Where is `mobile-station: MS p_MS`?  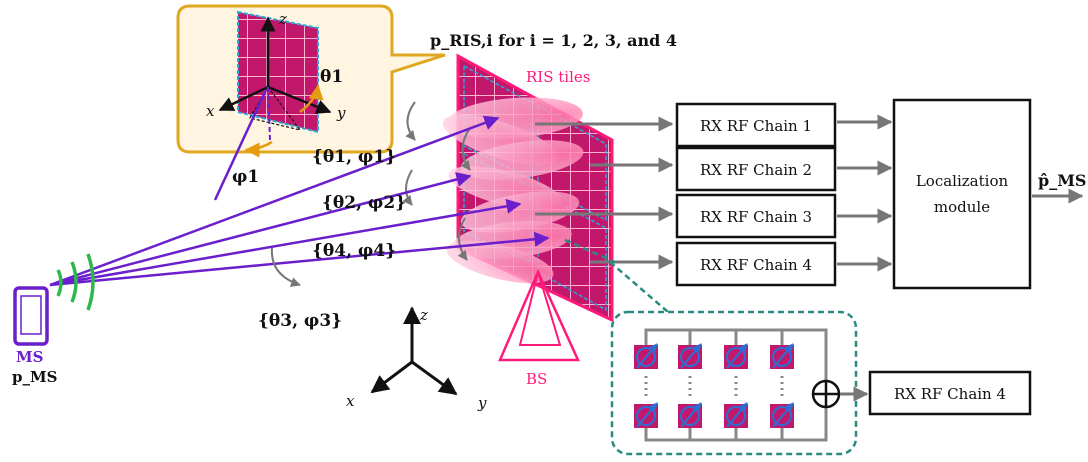 mobile-station: MS p_MS is located at coordinates (53, 319).